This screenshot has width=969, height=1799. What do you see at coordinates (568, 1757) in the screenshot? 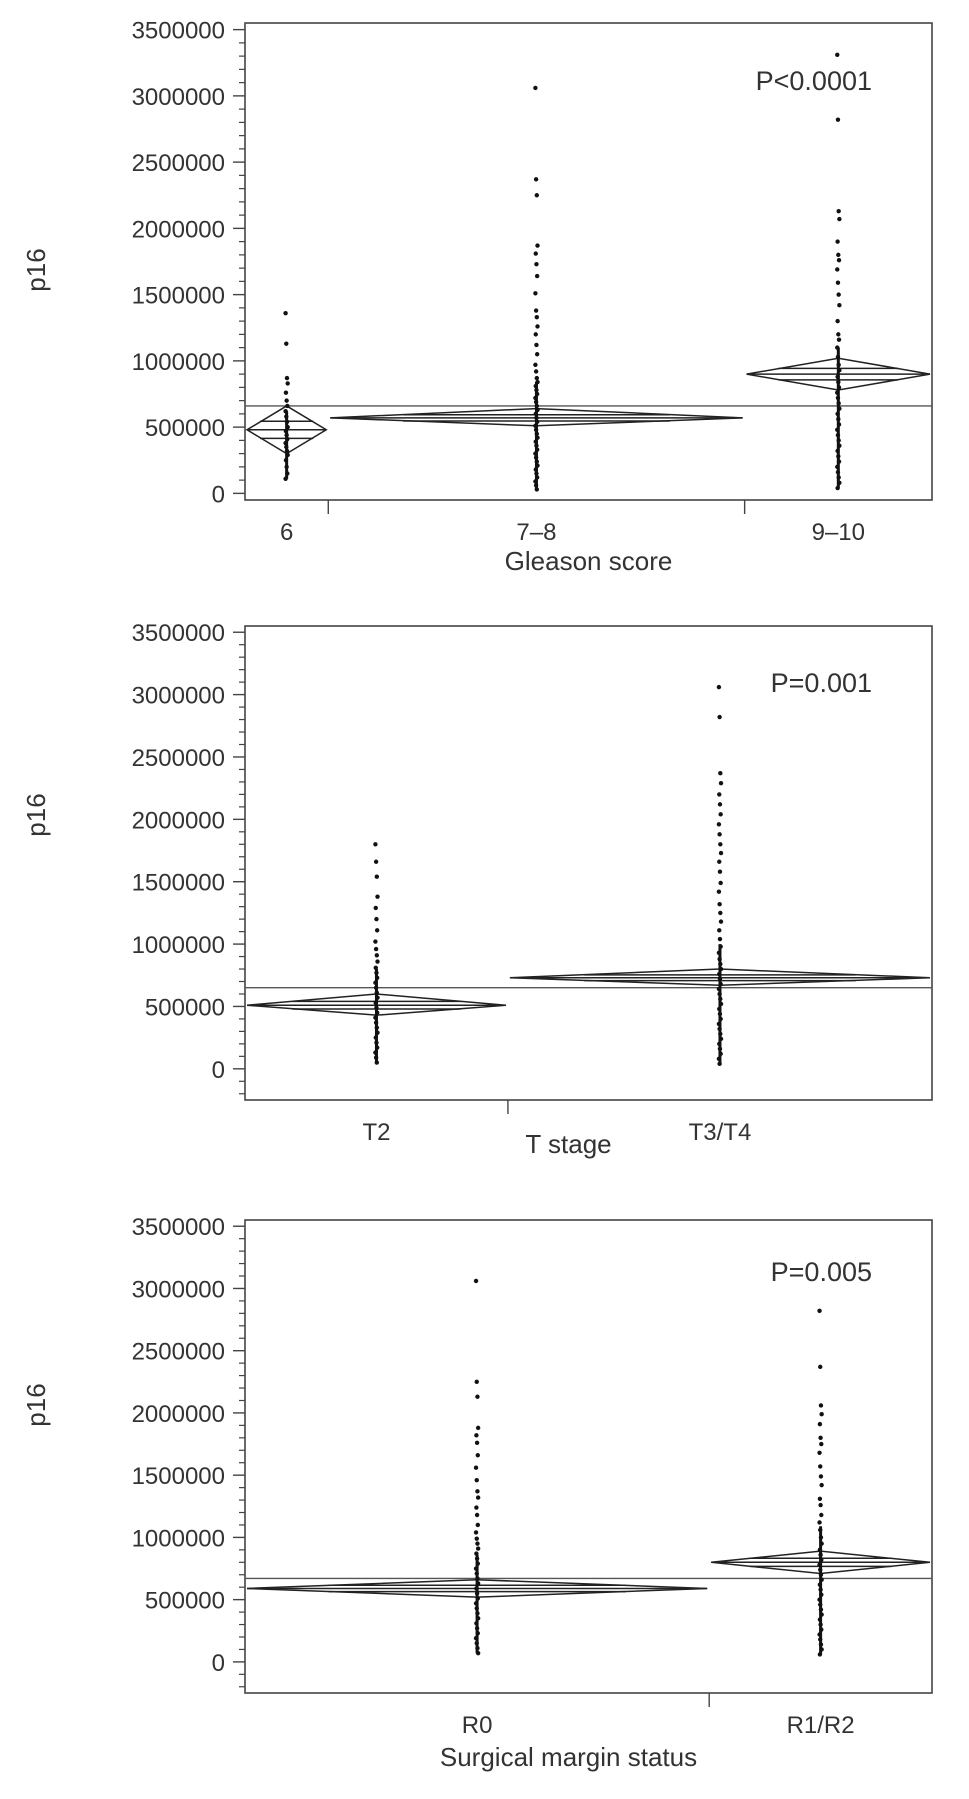
I see `x-axis-title: Surgical margin status` at bounding box center [568, 1757].